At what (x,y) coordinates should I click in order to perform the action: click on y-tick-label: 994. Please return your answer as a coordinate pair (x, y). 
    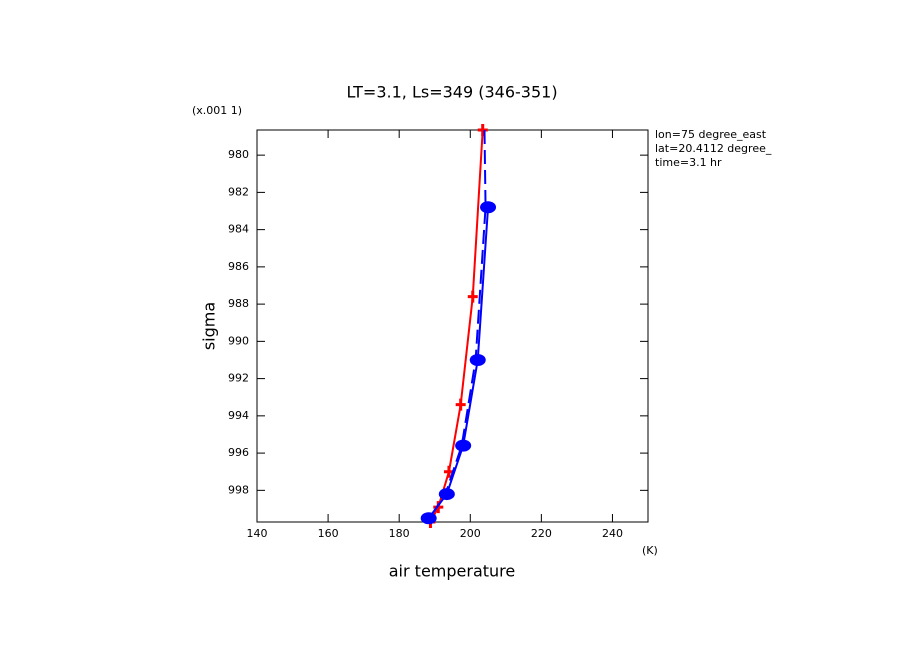
    Looking at the image, I should click on (238, 415).